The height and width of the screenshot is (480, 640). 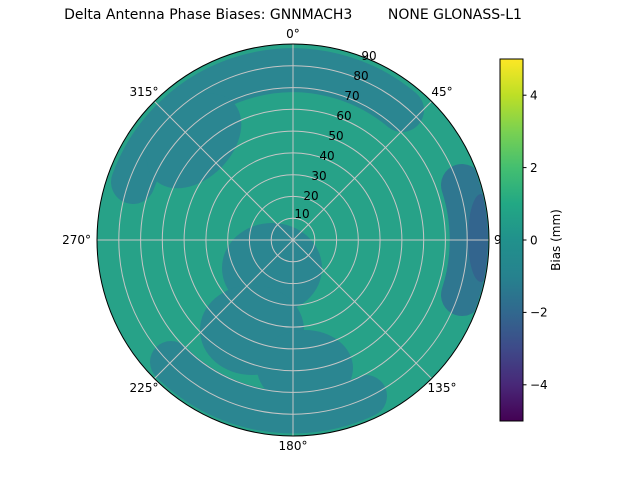 What do you see at coordinates (534, 168) in the screenshot?
I see `colorbar-label-2: 2` at bounding box center [534, 168].